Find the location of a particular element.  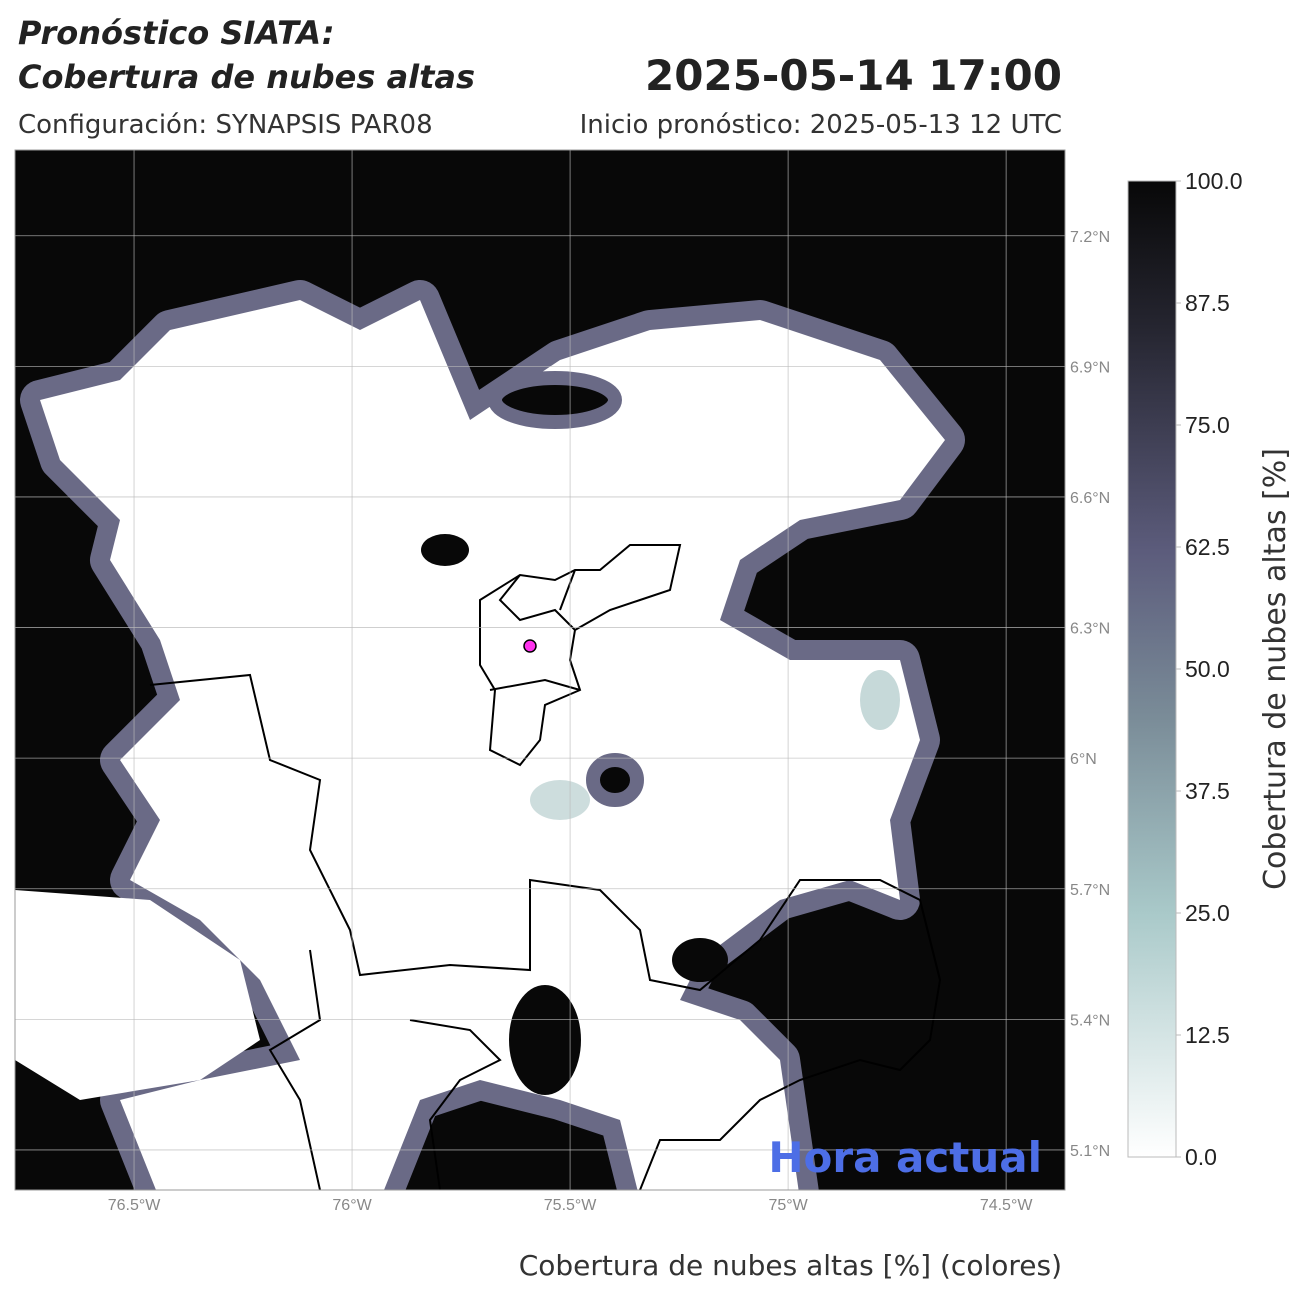

colorbar-tick-label: 37.5 is located at coordinates (1207, 791).